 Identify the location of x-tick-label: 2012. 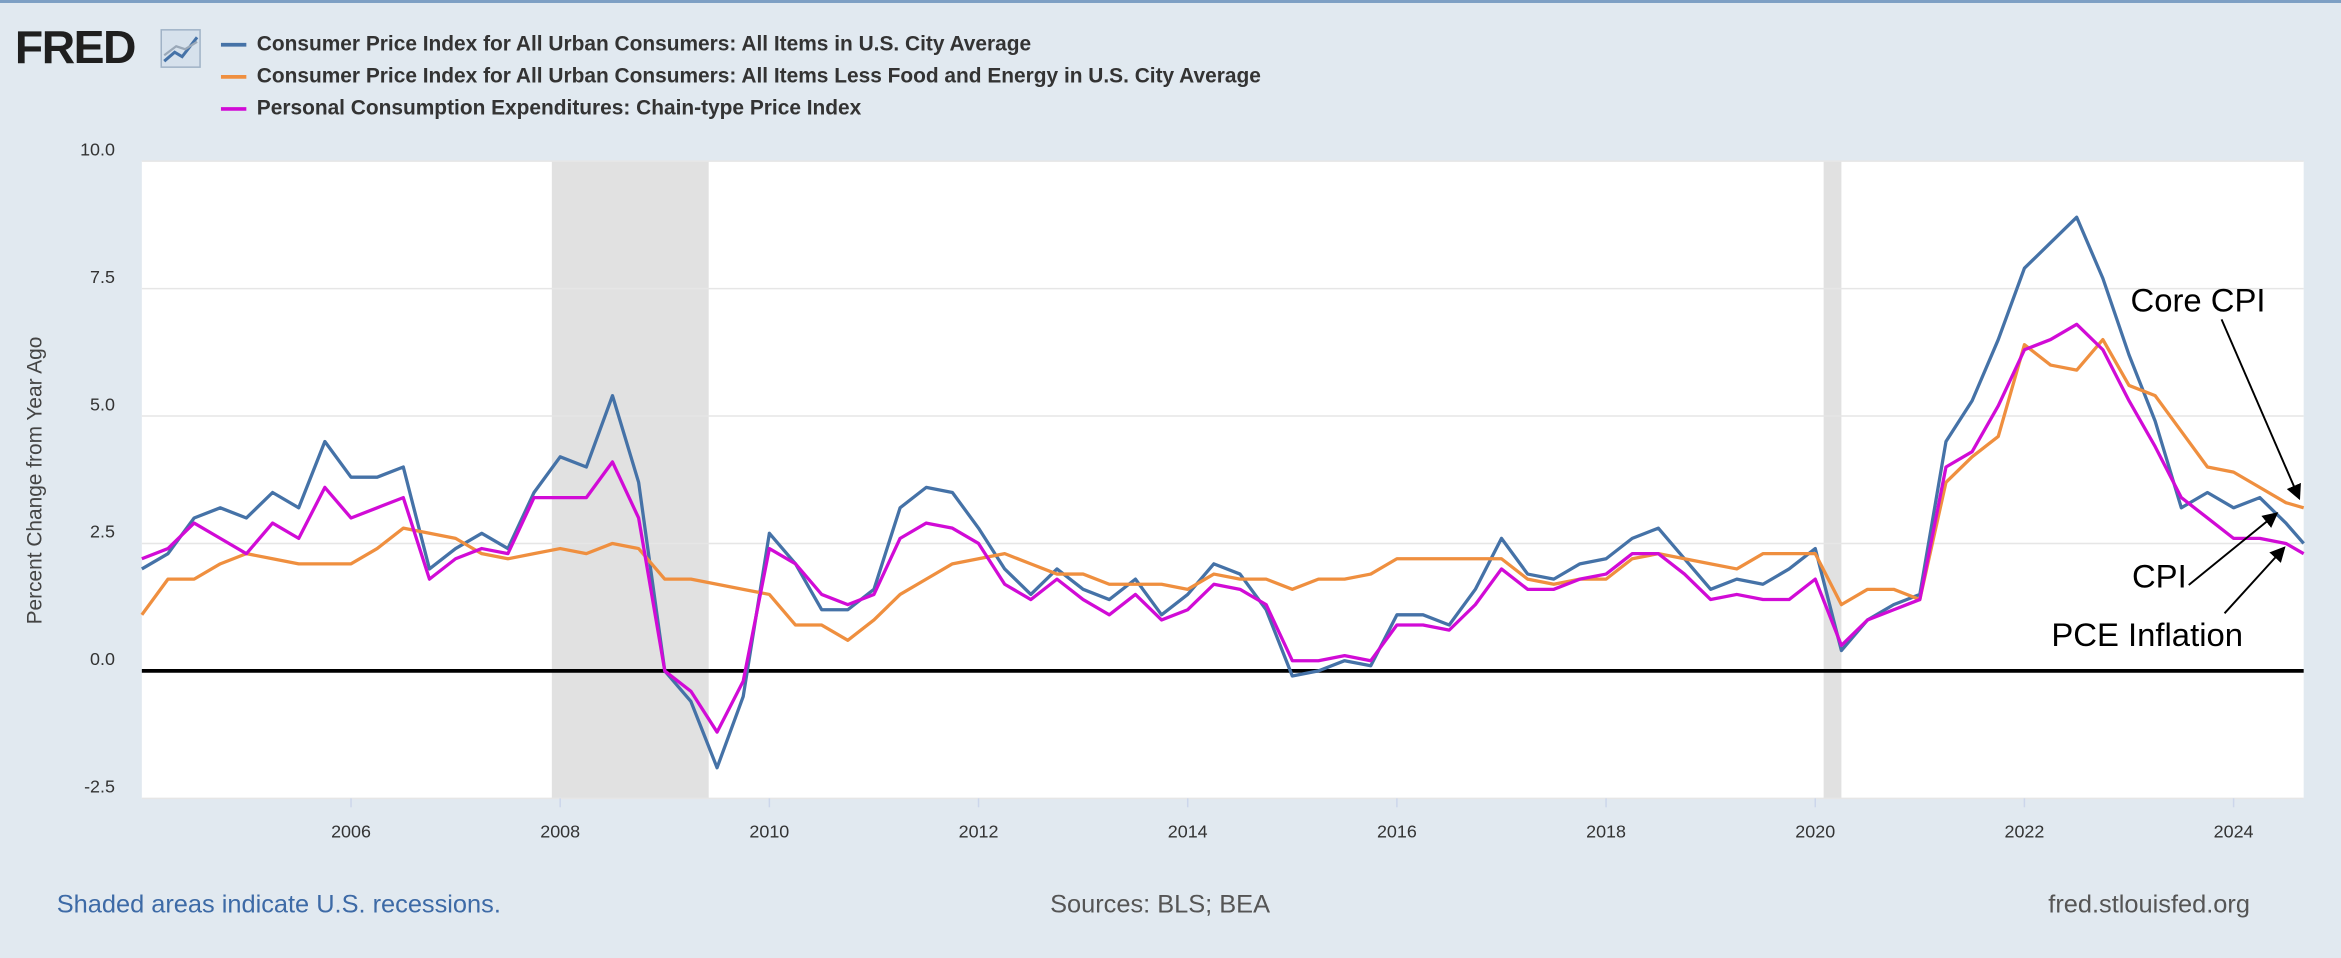
(979, 831).